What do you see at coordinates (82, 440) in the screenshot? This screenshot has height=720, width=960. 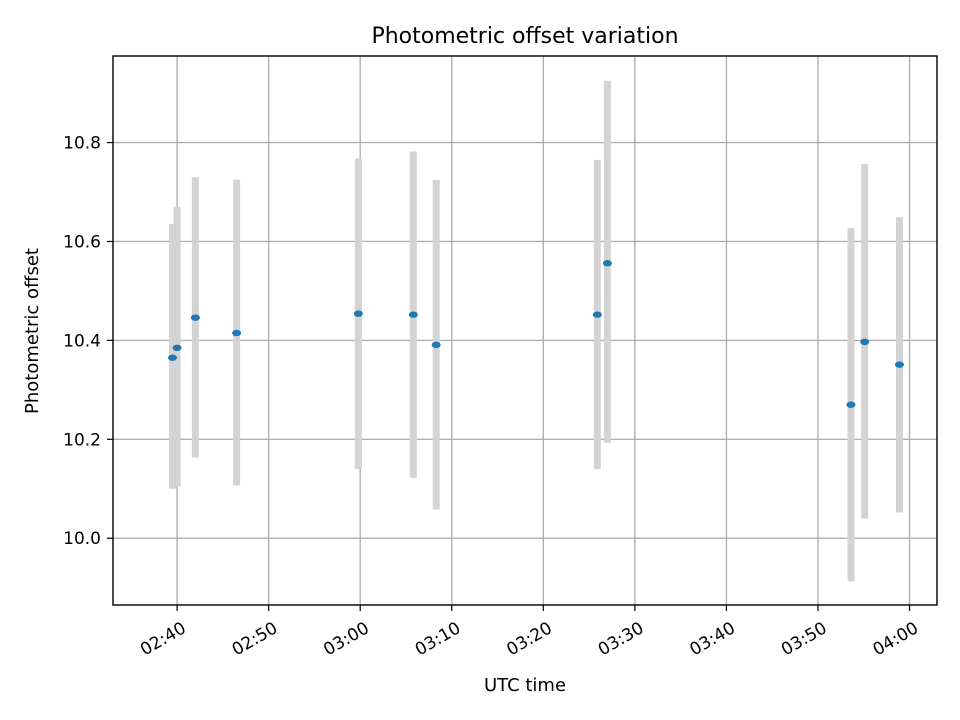 I see `y-tick-label-1: 10.2` at bounding box center [82, 440].